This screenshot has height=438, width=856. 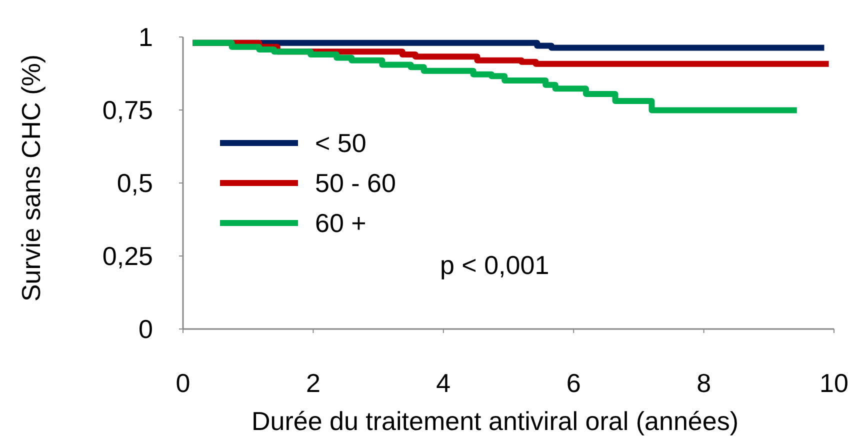 What do you see at coordinates (127, 256) in the screenshot?
I see `y-tick-label: 0,25` at bounding box center [127, 256].